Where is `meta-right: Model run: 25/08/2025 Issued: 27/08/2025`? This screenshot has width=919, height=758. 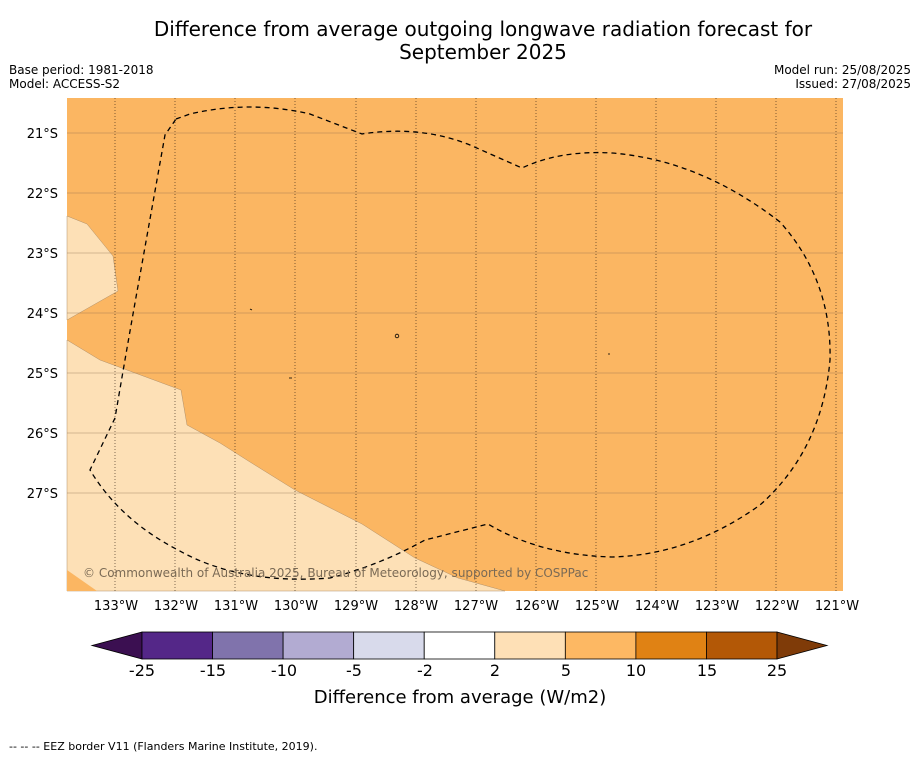
meta-right: Model run: 25/08/2025 Issued: 27/08/2025 is located at coordinates (842, 77).